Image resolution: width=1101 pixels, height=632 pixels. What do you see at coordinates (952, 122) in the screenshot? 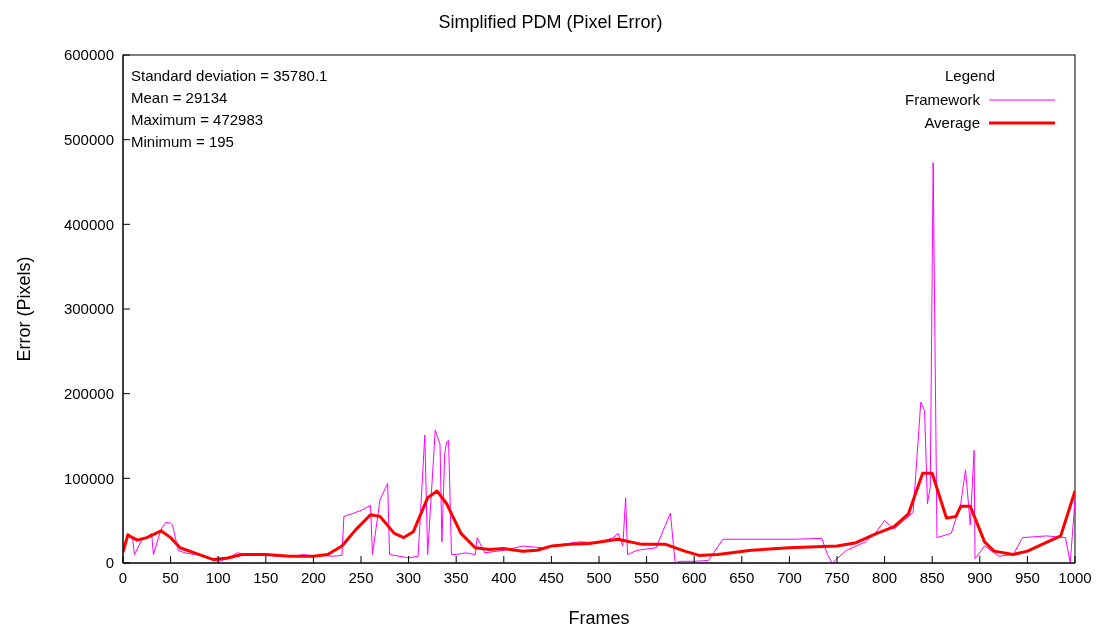
I see `legend-label: Average` at bounding box center [952, 122].